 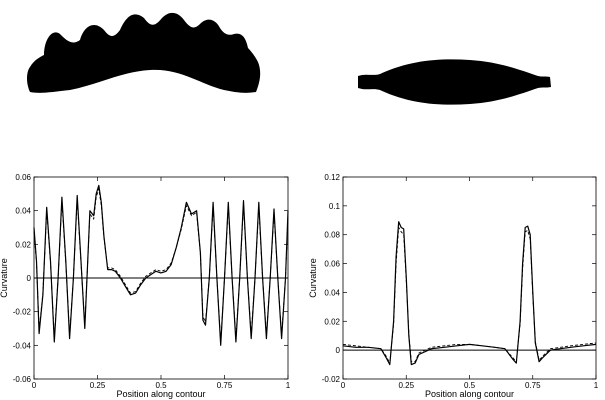 What do you see at coordinates (332, 235) in the screenshot?
I see `y-tick-label: 0.08` at bounding box center [332, 235].